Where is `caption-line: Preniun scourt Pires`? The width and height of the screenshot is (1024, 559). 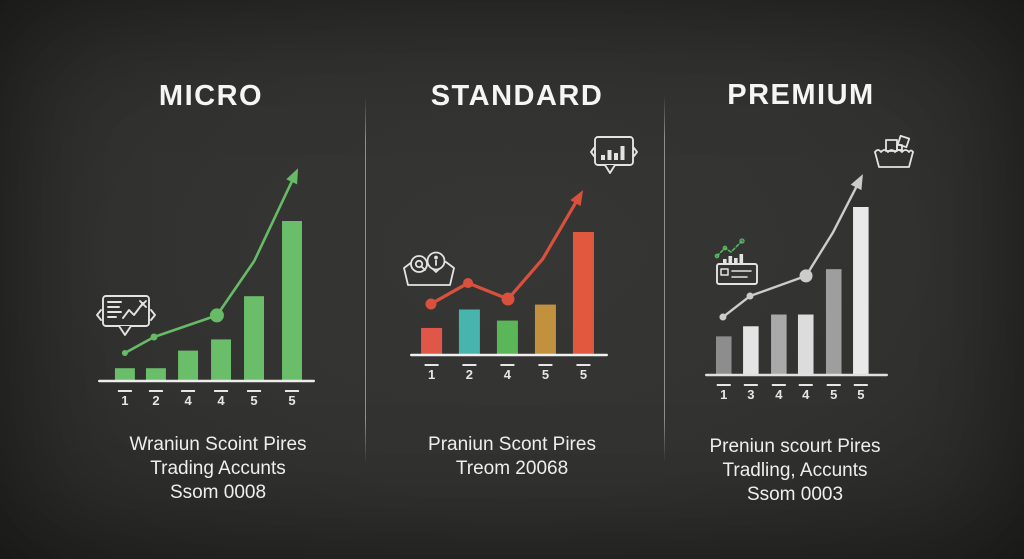 caption-line: Preniun scourt Pires is located at coordinates (795, 446).